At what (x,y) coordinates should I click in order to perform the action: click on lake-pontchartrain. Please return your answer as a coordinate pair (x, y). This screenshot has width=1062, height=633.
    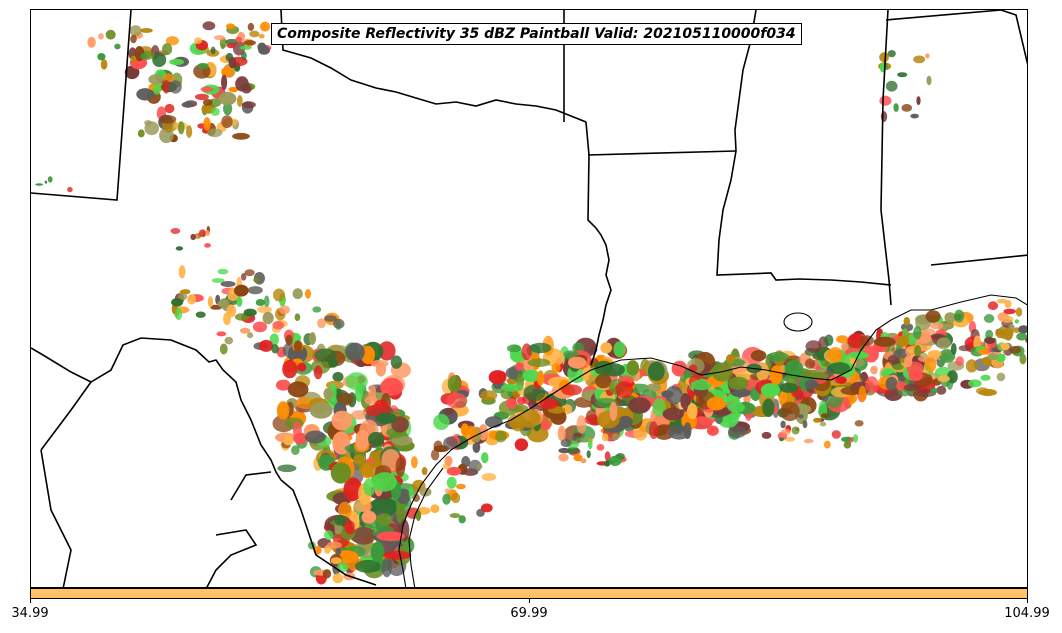
    Looking at the image, I should click on (798, 322).